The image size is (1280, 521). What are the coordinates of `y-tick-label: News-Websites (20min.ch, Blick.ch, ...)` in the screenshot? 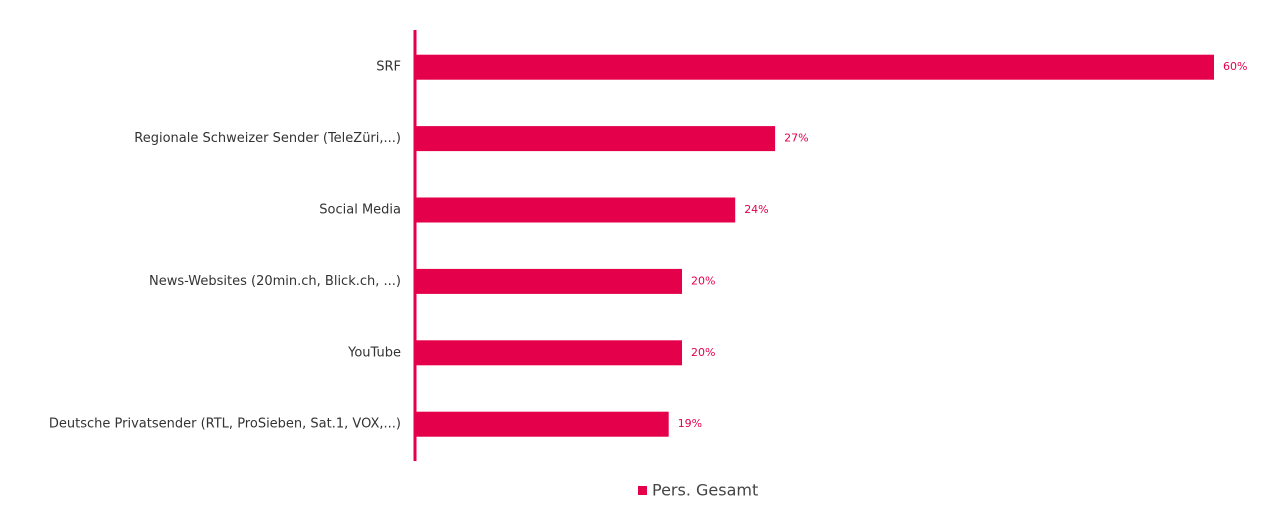 It's located at (275, 281).